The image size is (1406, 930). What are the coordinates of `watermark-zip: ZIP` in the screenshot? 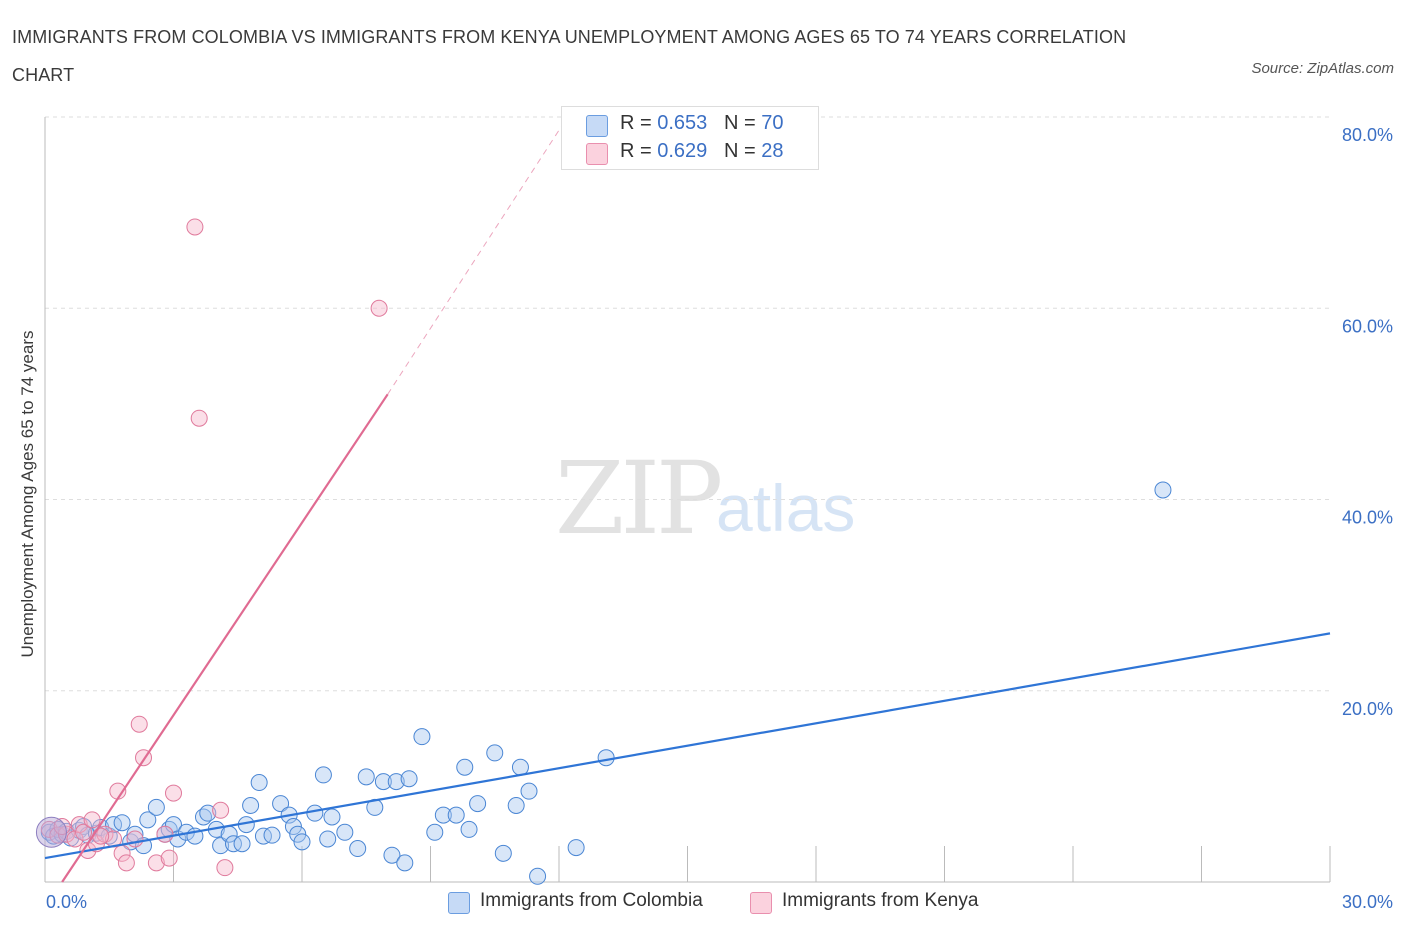 It's located at (639, 498).